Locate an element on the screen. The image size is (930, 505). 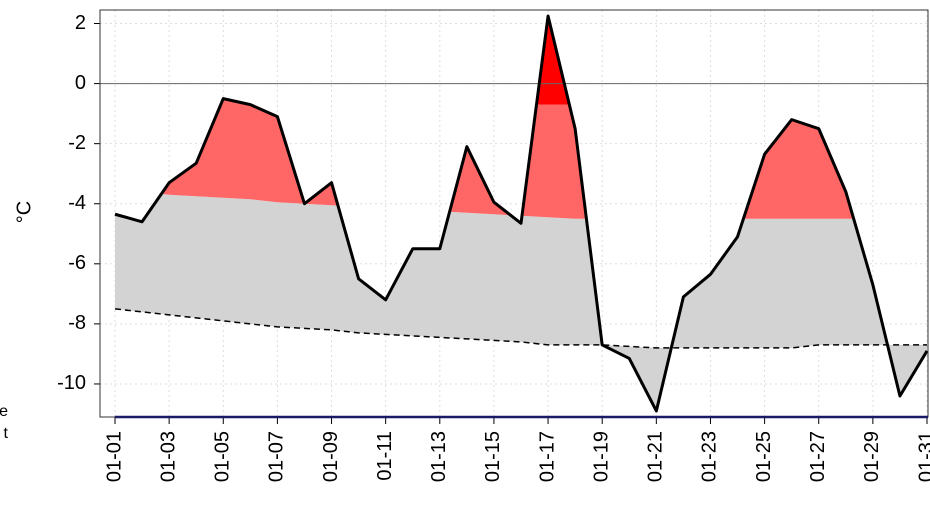
x-tick-label: 01-29 is located at coordinates (872, 456).